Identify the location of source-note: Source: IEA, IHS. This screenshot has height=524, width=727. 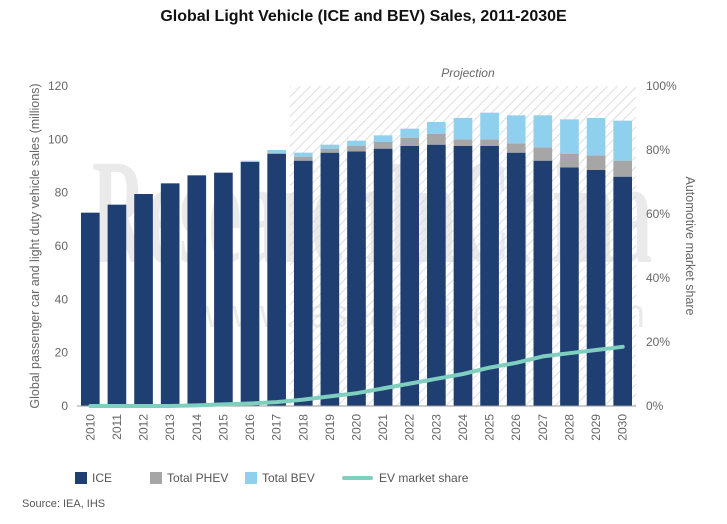
(64, 504).